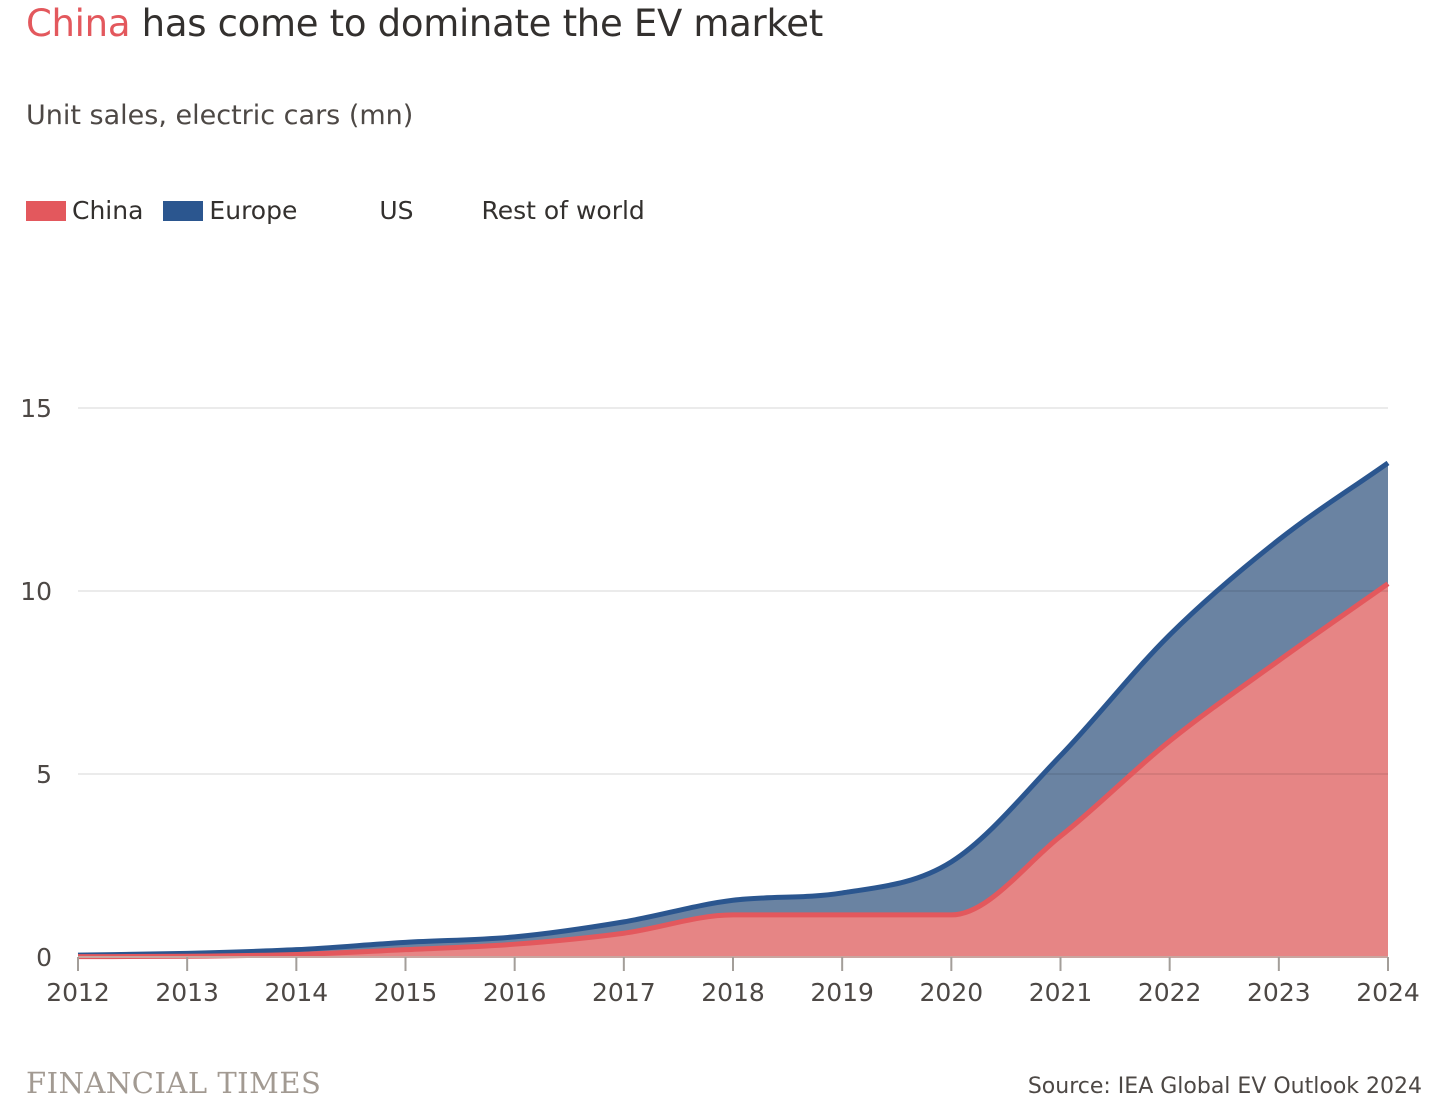 Image resolution: width=1440 pixels, height=1120 pixels. What do you see at coordinates (220, 115) in the screenshot?
I see `chart-subtitle: Unit sales, electric cars (mn)` at bounding box center [220, 115].